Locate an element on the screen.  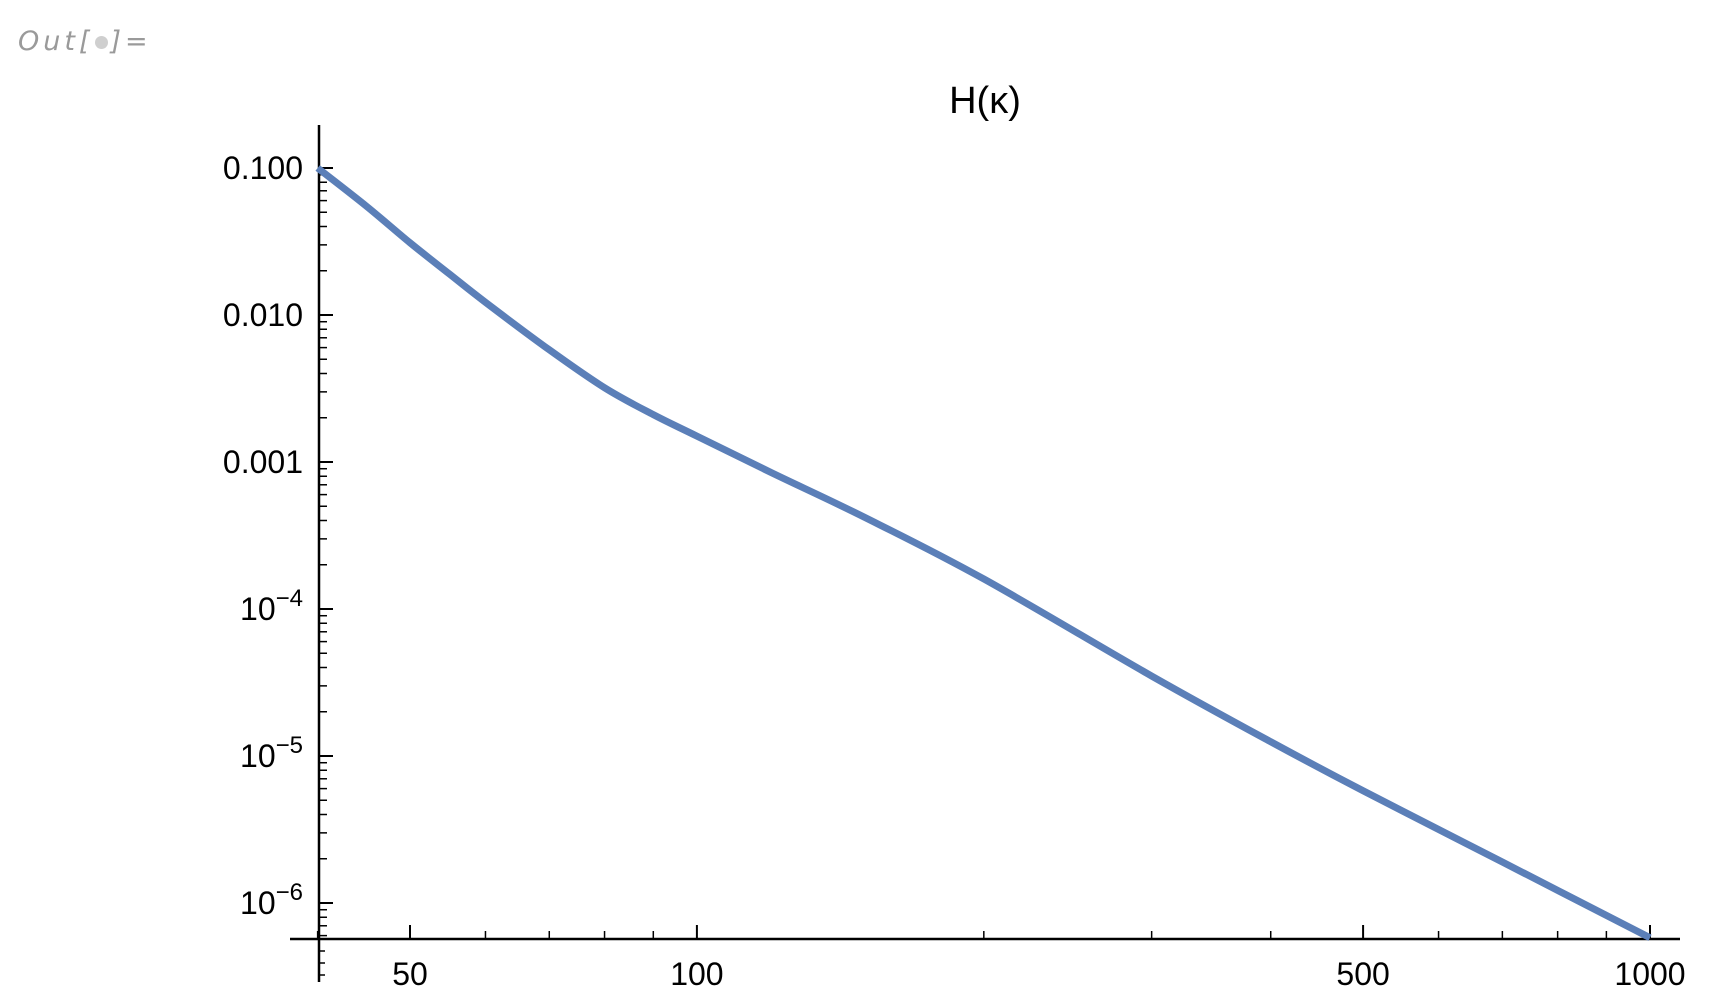
out-suffix: ]= is located at coordinates (131, 41).